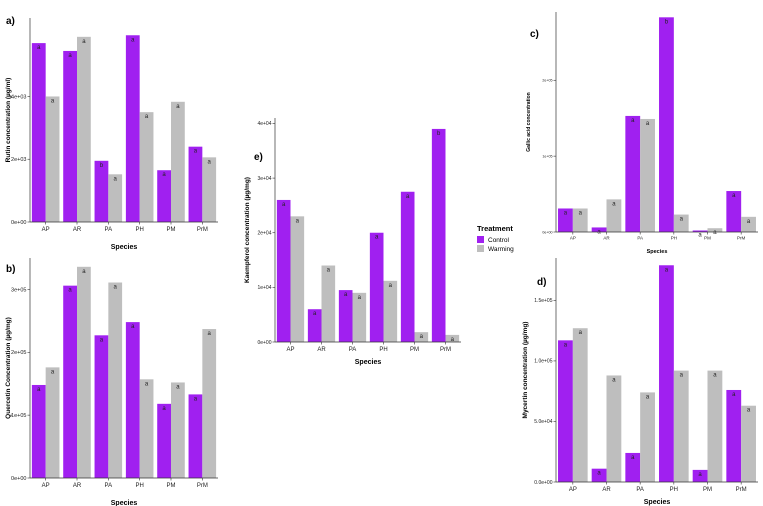 This screenshot has height=506, width=763. What do you see at coordinates (290, 350) in the screenshot?
I see `x-tick-label-e-AP: AP` at bounding box center [290, 350].